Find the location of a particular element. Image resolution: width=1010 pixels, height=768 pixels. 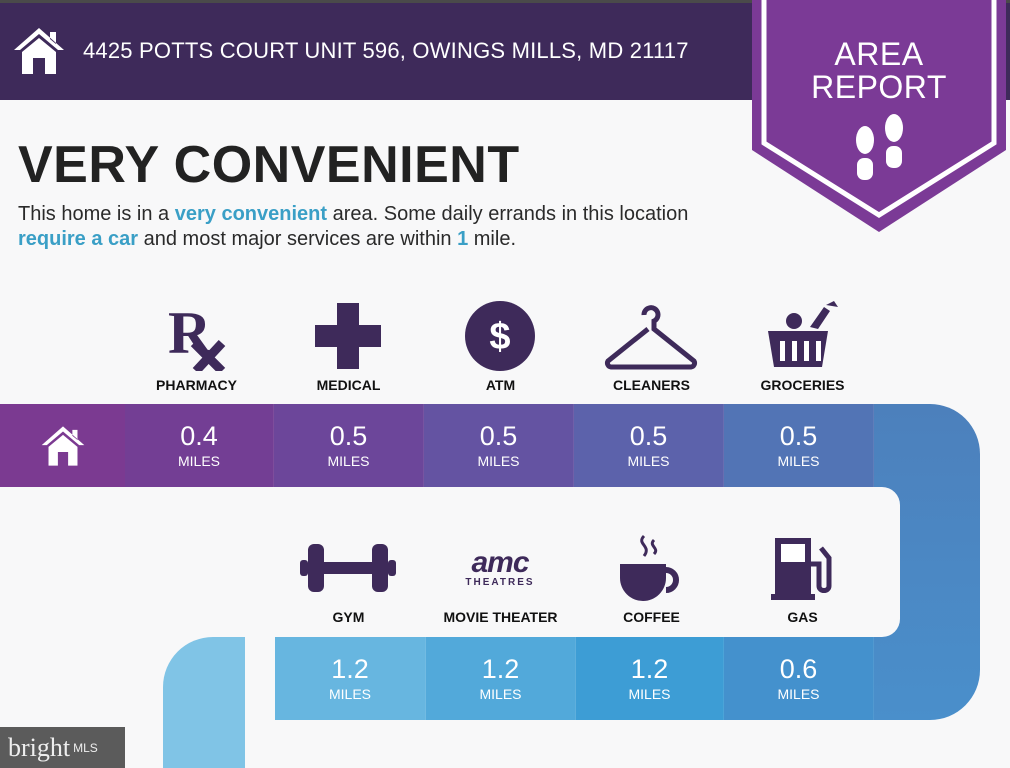

amc-theatres-icon: amc THEATRES is located at coordinates (500, 566).